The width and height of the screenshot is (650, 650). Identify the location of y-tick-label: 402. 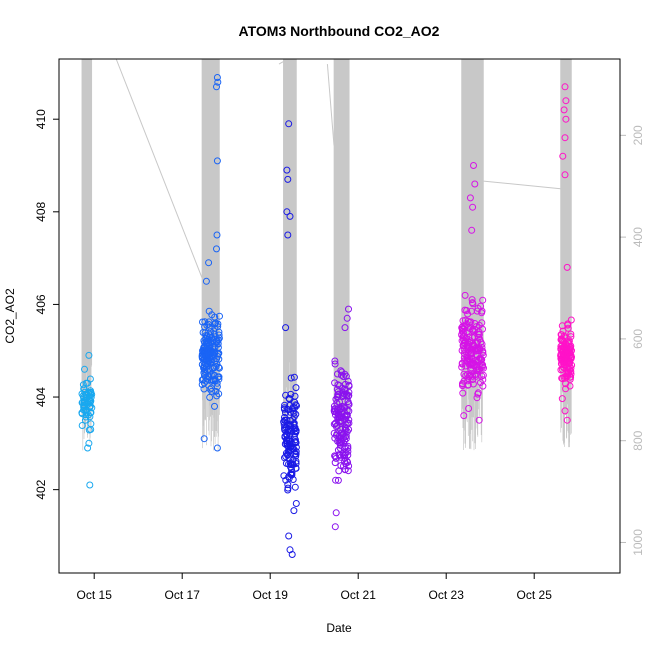
(41, 489).